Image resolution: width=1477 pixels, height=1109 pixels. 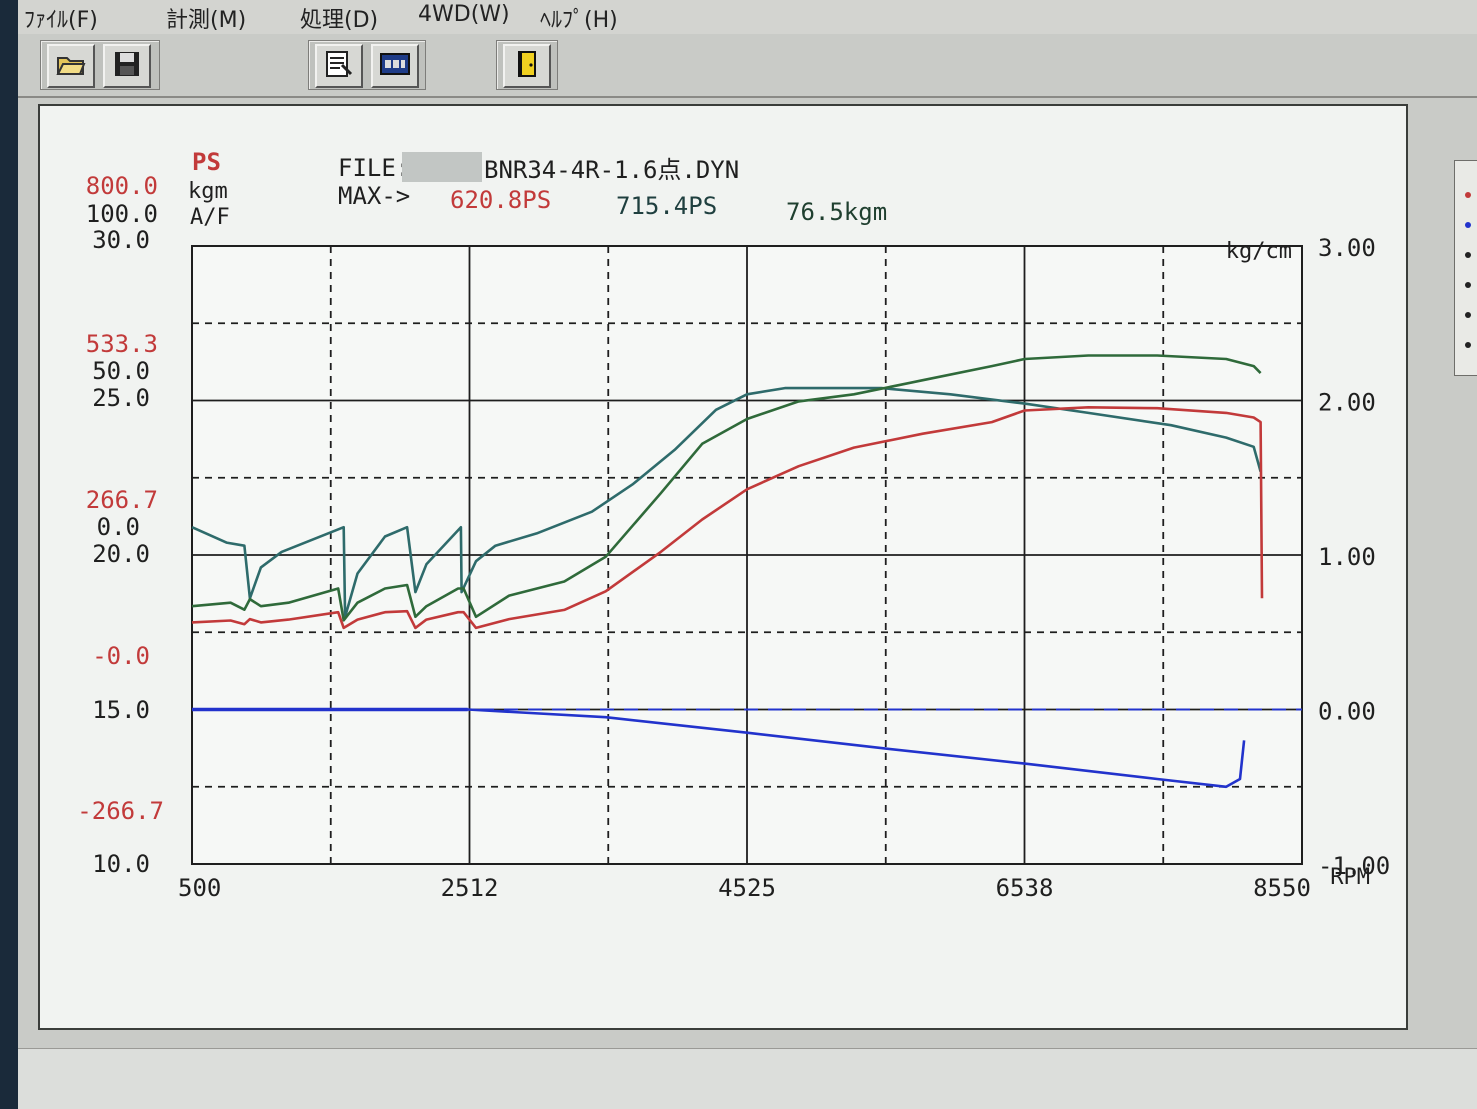 I want to click on left-af-tick: 30.0, so click(x=121, y=240).